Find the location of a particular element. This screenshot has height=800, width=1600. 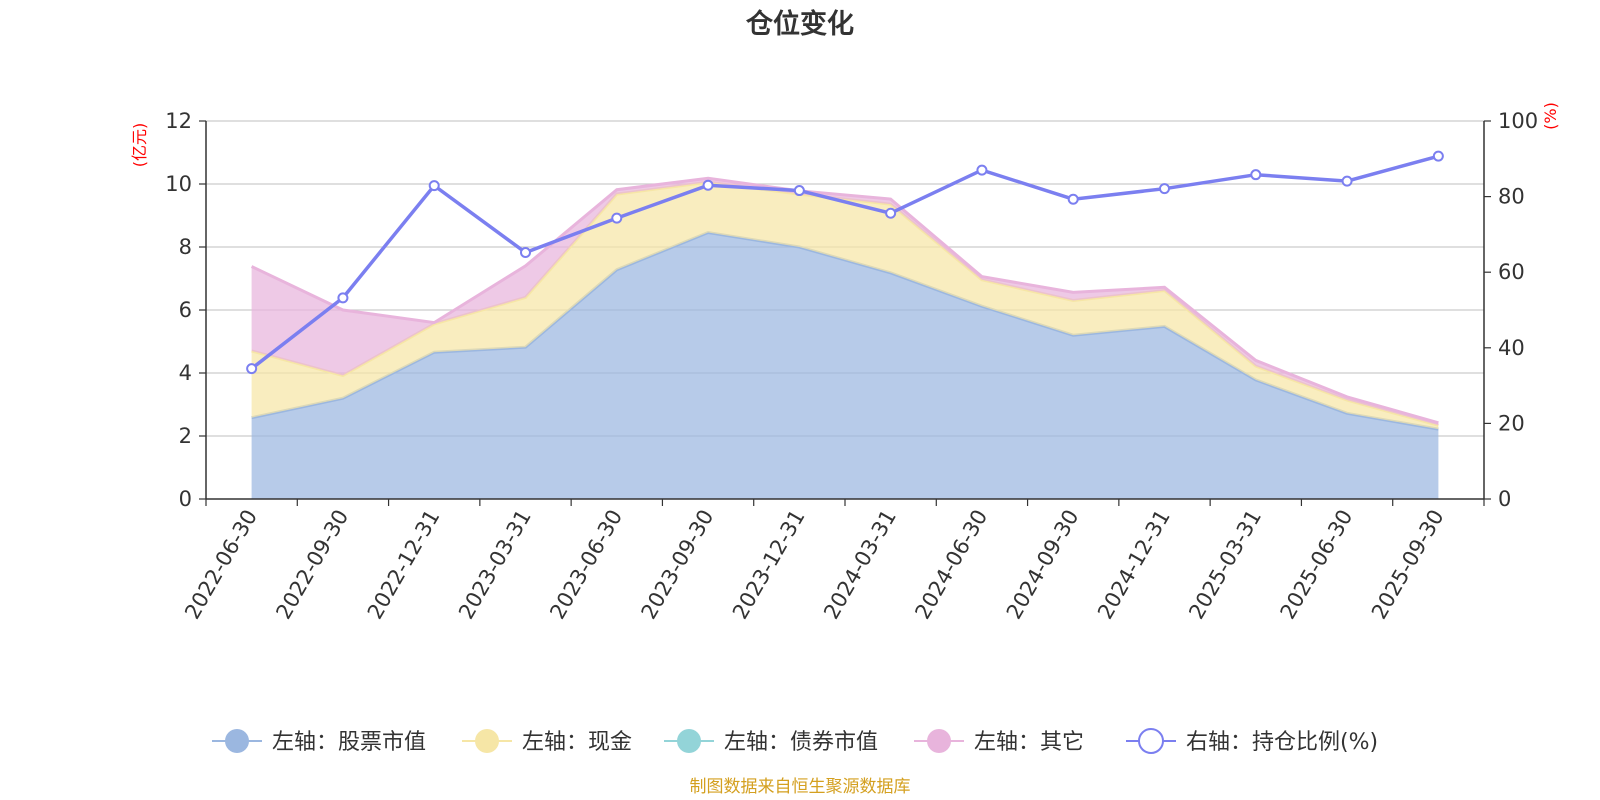

source-note: 制图数据来自恒生聚源数据库 is located at coordinates (800, 787).